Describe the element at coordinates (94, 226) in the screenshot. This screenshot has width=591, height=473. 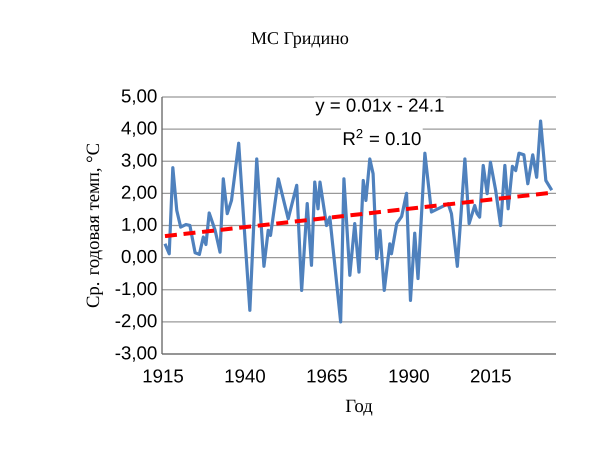
I see `y-axis-title: Ср. годовая темп, °C` at that location.